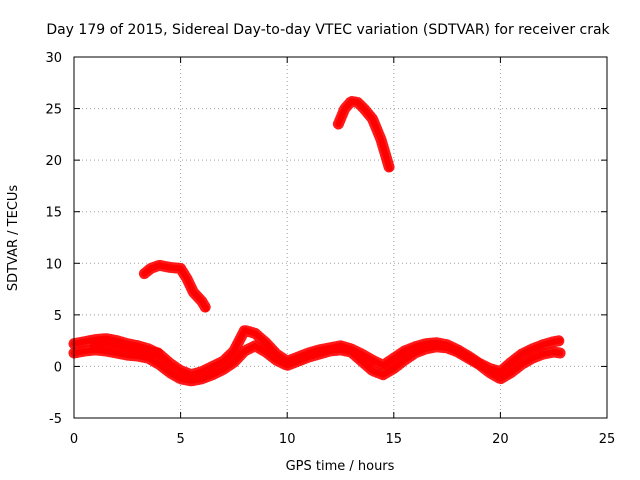  I want to click on y-tick-label: 20, so click(53, 161).